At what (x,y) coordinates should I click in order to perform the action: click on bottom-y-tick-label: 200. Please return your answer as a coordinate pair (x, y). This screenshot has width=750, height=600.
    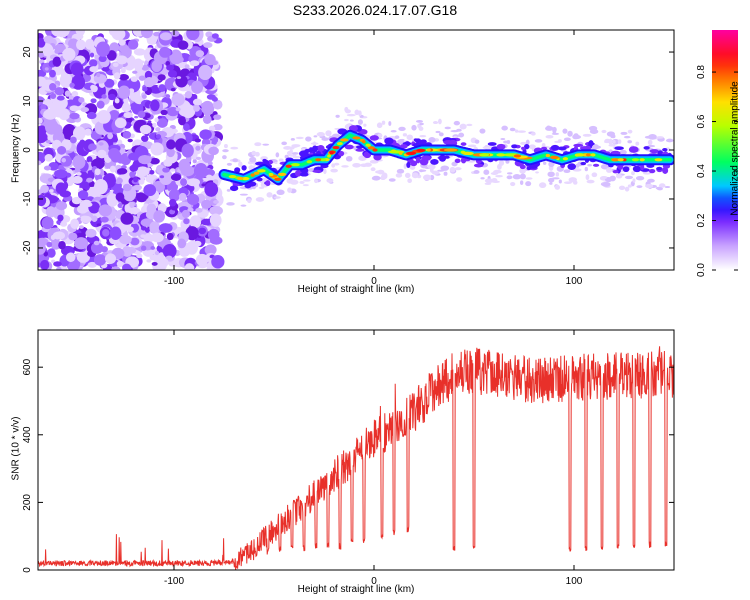
    Looking at the image, I should click on (27, 502).